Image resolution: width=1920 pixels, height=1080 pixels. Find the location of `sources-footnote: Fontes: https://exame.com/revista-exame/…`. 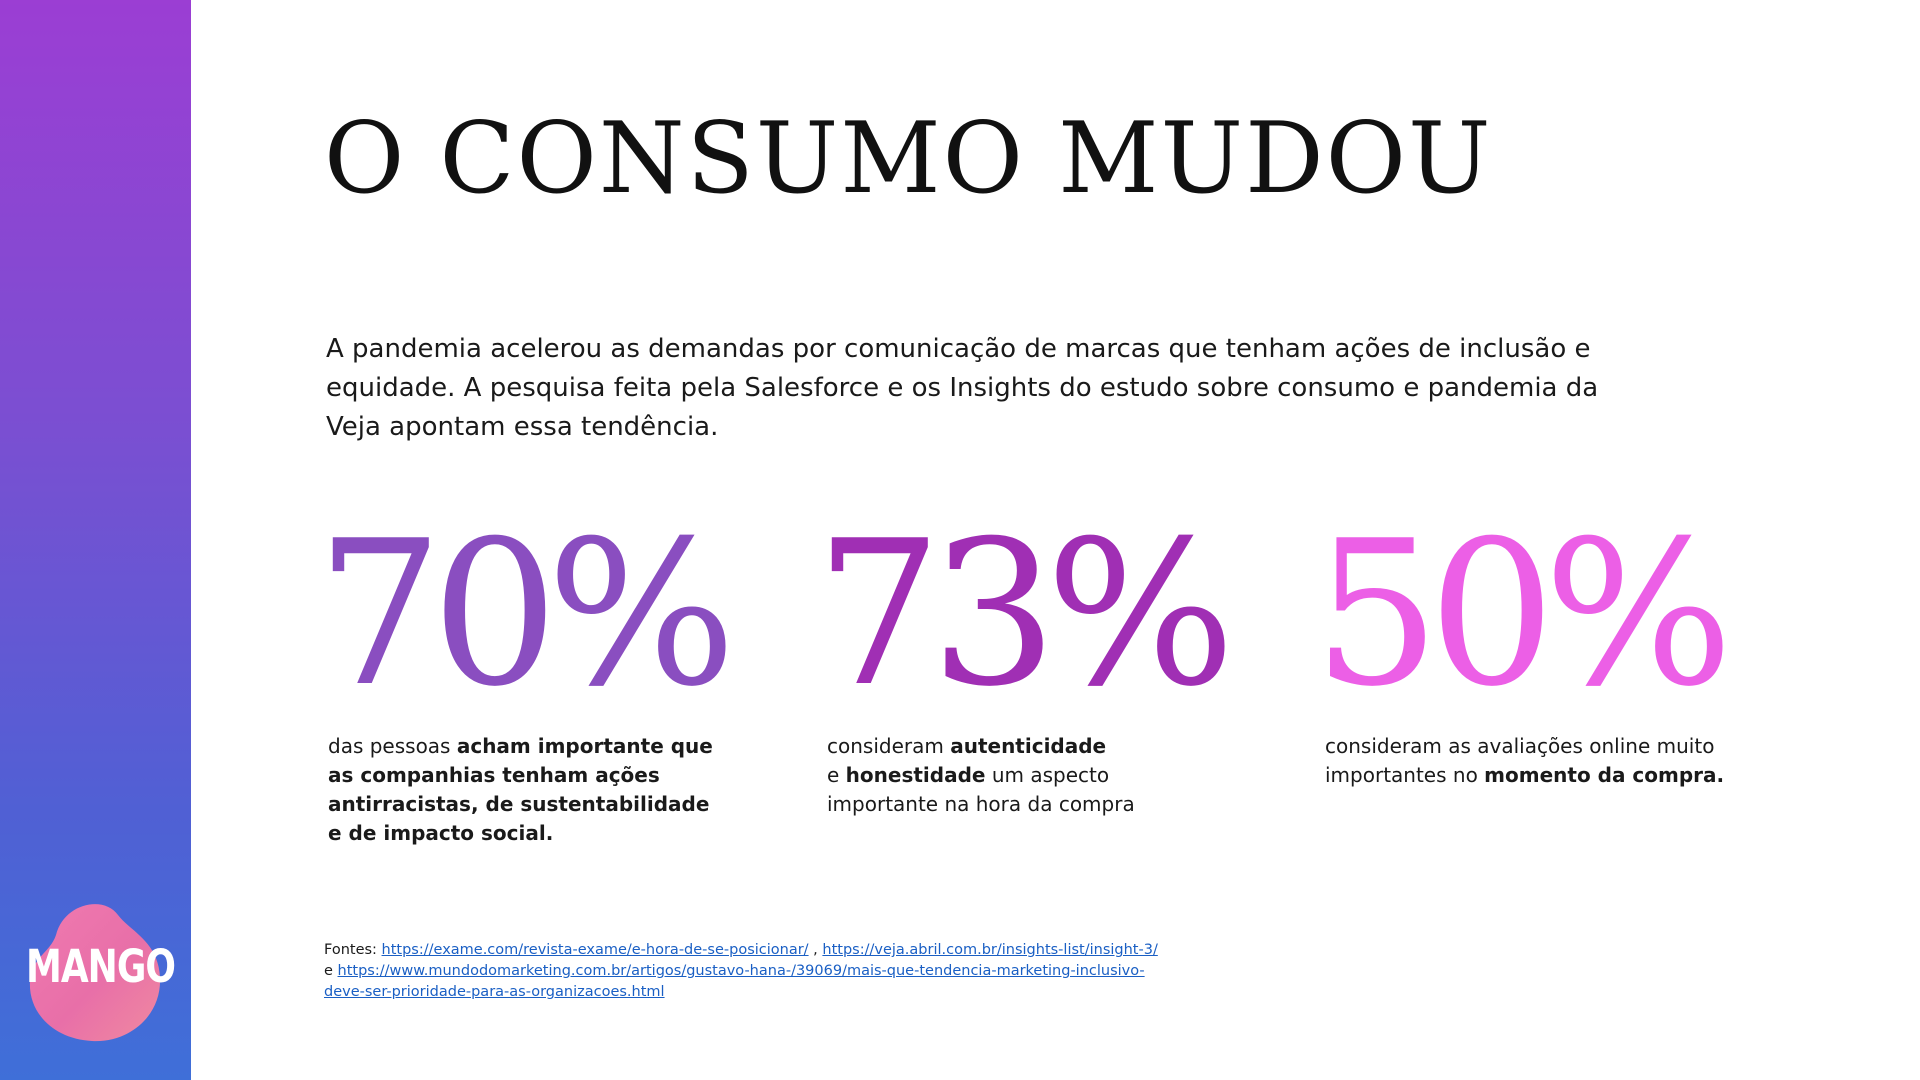

sources-footnote: Fontes: https://exame.com/revista-exame/… is located at coordinates (741, 971).